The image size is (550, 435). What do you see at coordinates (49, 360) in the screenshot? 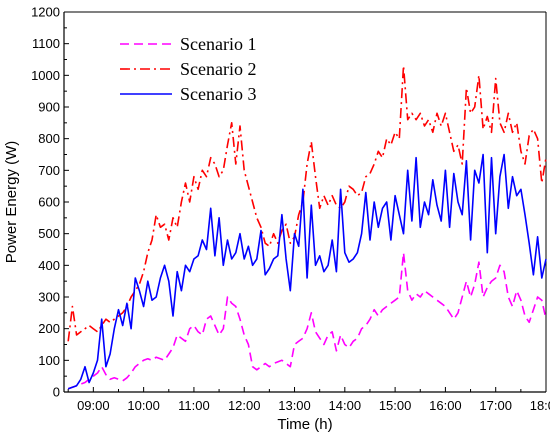
I see `y-tick-label: 100` at bounding box center [49, 360].